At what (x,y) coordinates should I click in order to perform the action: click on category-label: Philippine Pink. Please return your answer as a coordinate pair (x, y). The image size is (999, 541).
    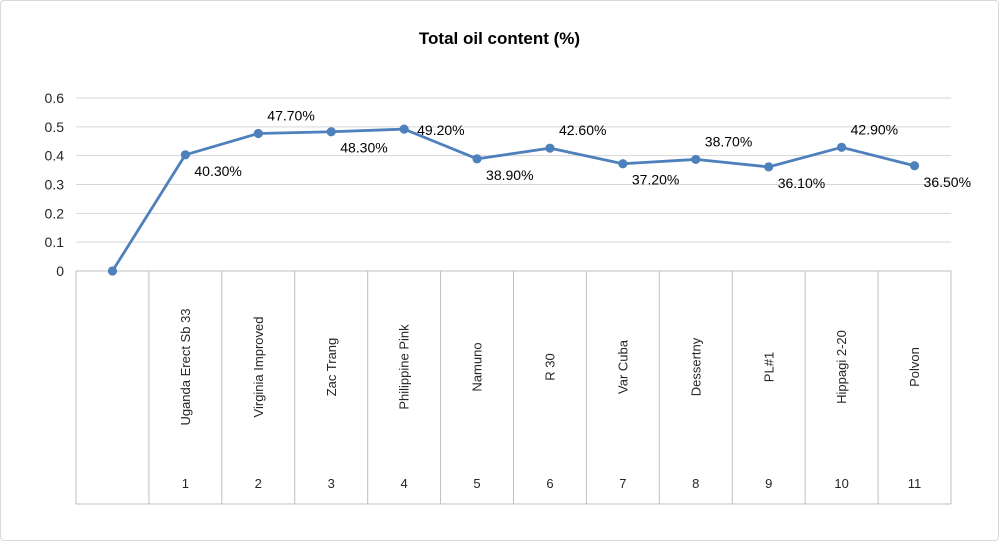
    Looking at the image, I should click on (404, 367).